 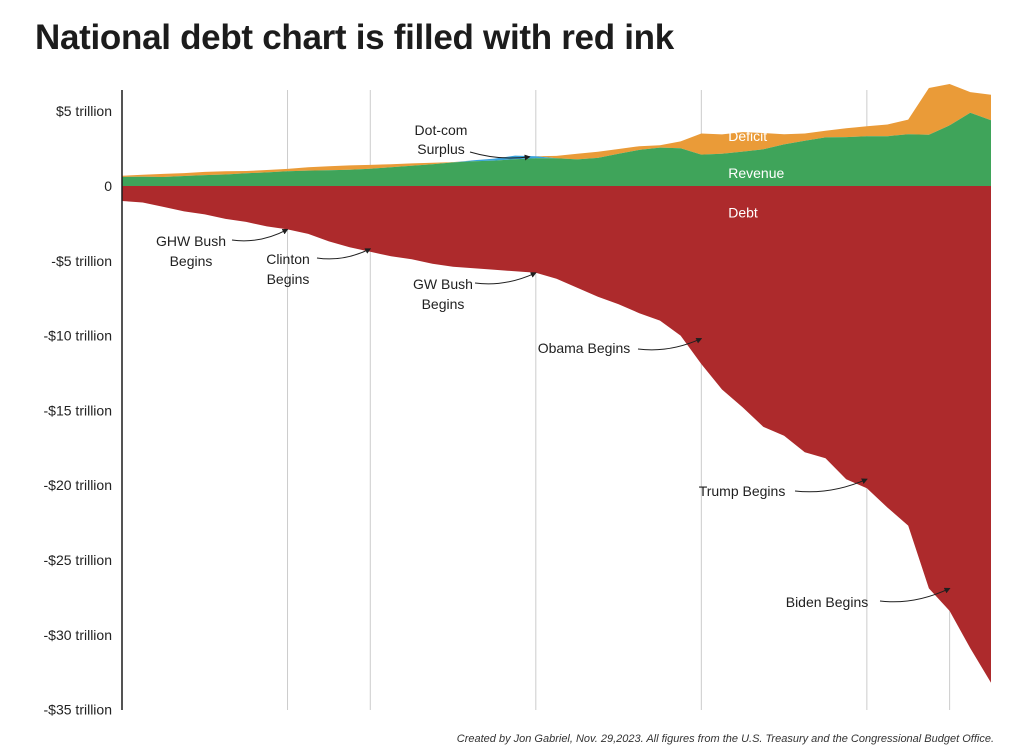 What do you see at coordinates (443, 284) in the screenshot?
I see `annotation-label-line: GW Bush` at bounding box center [443, 284].